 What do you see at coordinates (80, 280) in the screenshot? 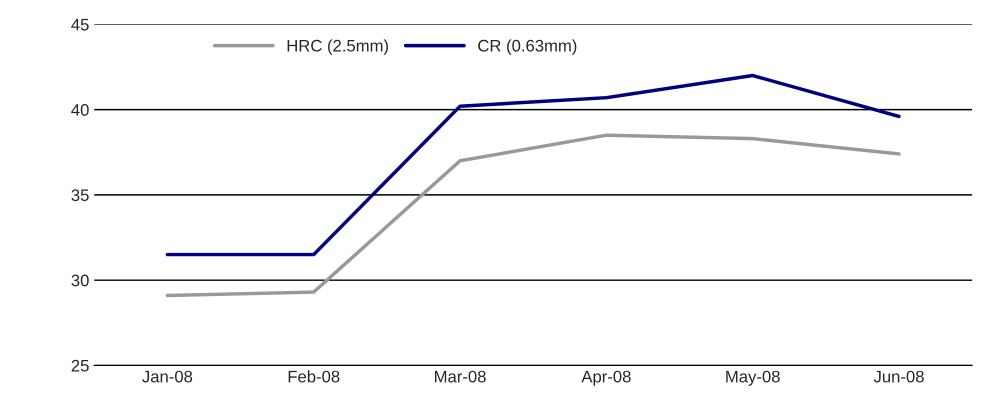
I see `y-tick-label: 30` at bounding box center [80, 280].